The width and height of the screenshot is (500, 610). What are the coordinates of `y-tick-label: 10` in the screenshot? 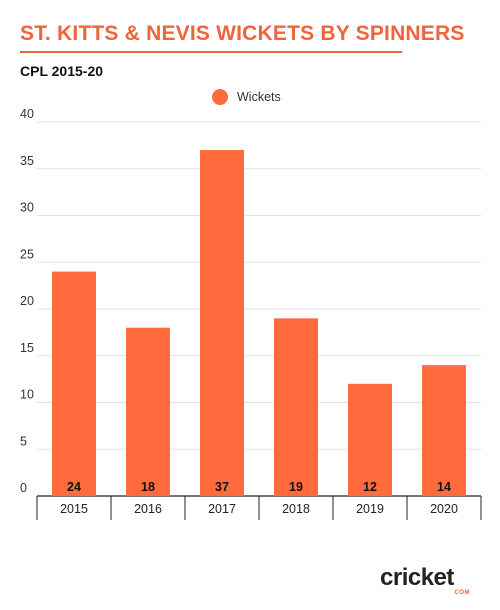 It's located at (27, 395).